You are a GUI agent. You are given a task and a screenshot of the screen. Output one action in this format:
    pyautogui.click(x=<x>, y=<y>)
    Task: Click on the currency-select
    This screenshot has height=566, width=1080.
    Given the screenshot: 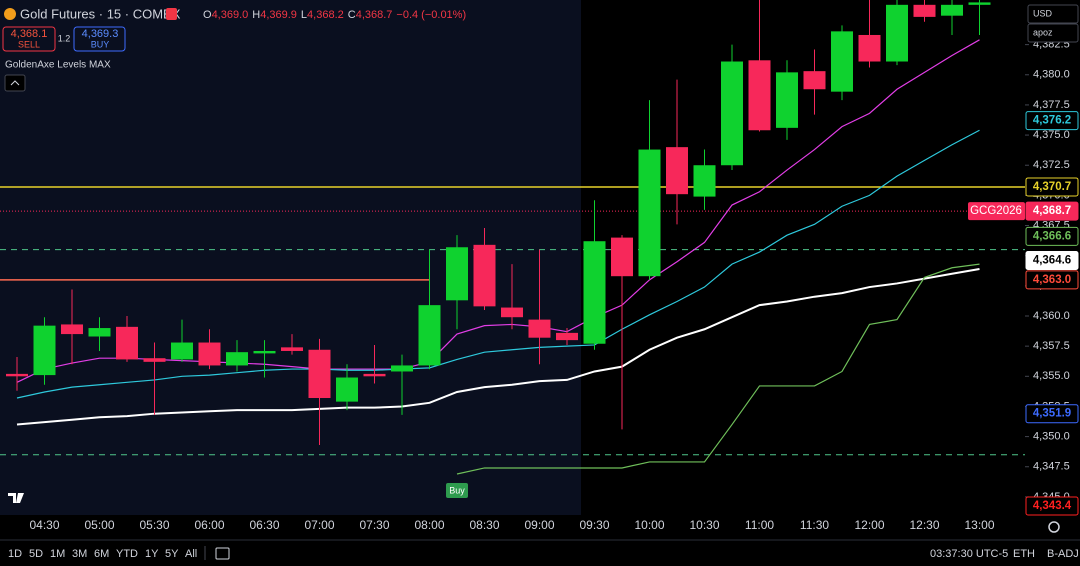 What is the action you would take?
    pyautogui.click(x=1053, y=14)
    